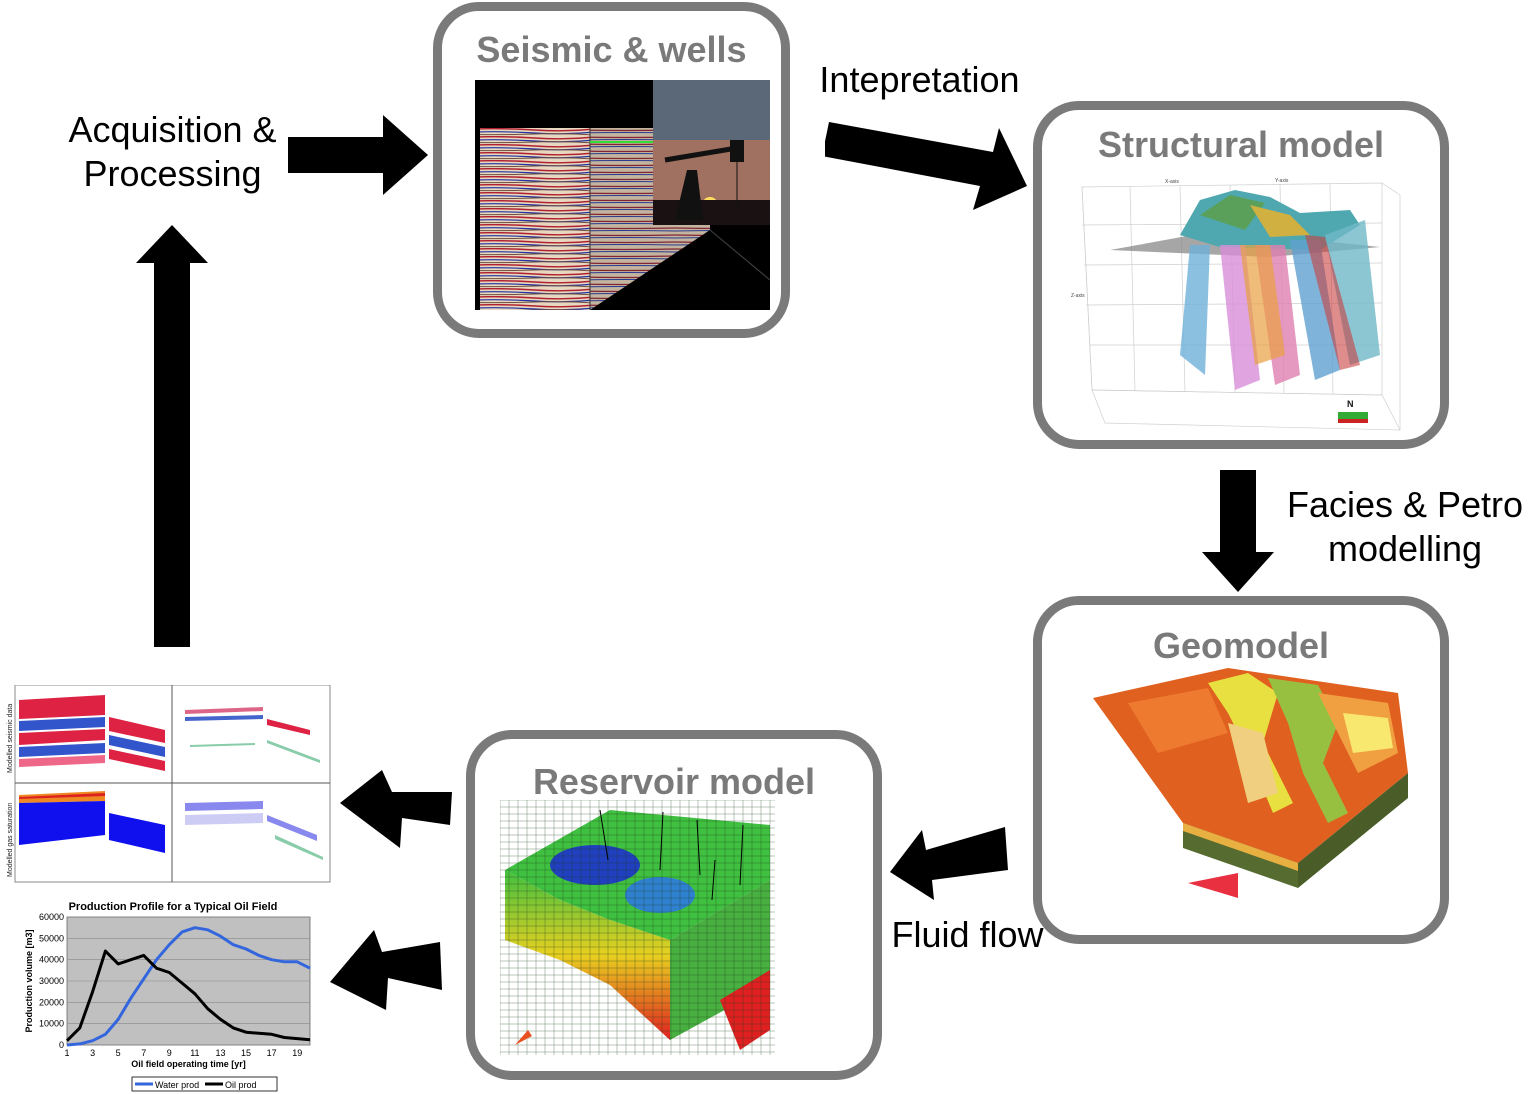 Image resolution: width=1533 pixels, height=1094 pixels. Describe the element at coordinates (118, 1053) in the screenshot. I see `x-tick-label: 5` at that location.